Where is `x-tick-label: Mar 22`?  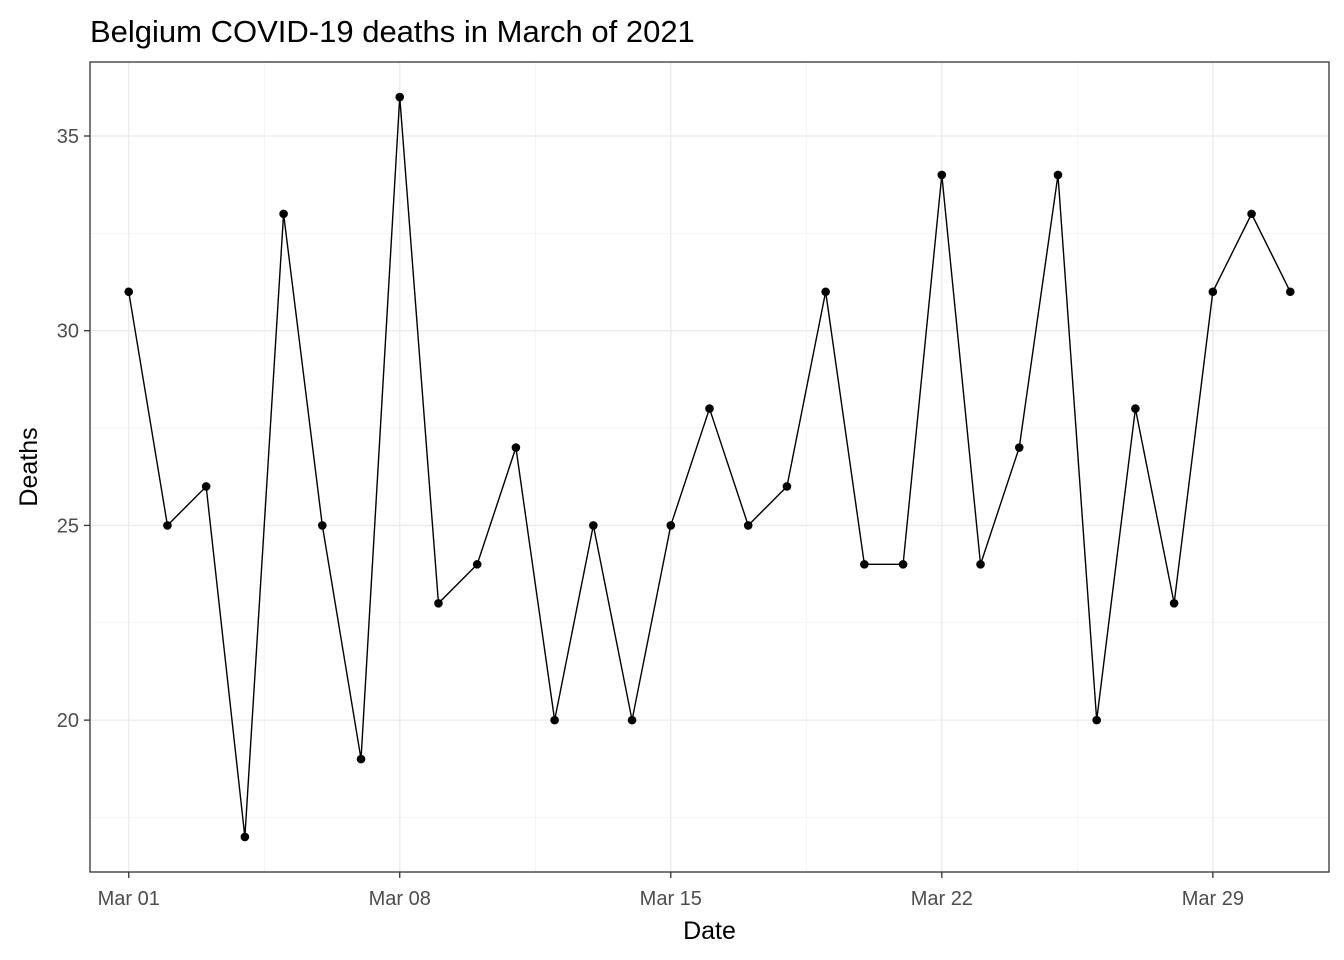 x-tick-label: Mar 22 is located at coordinates (942, 899).